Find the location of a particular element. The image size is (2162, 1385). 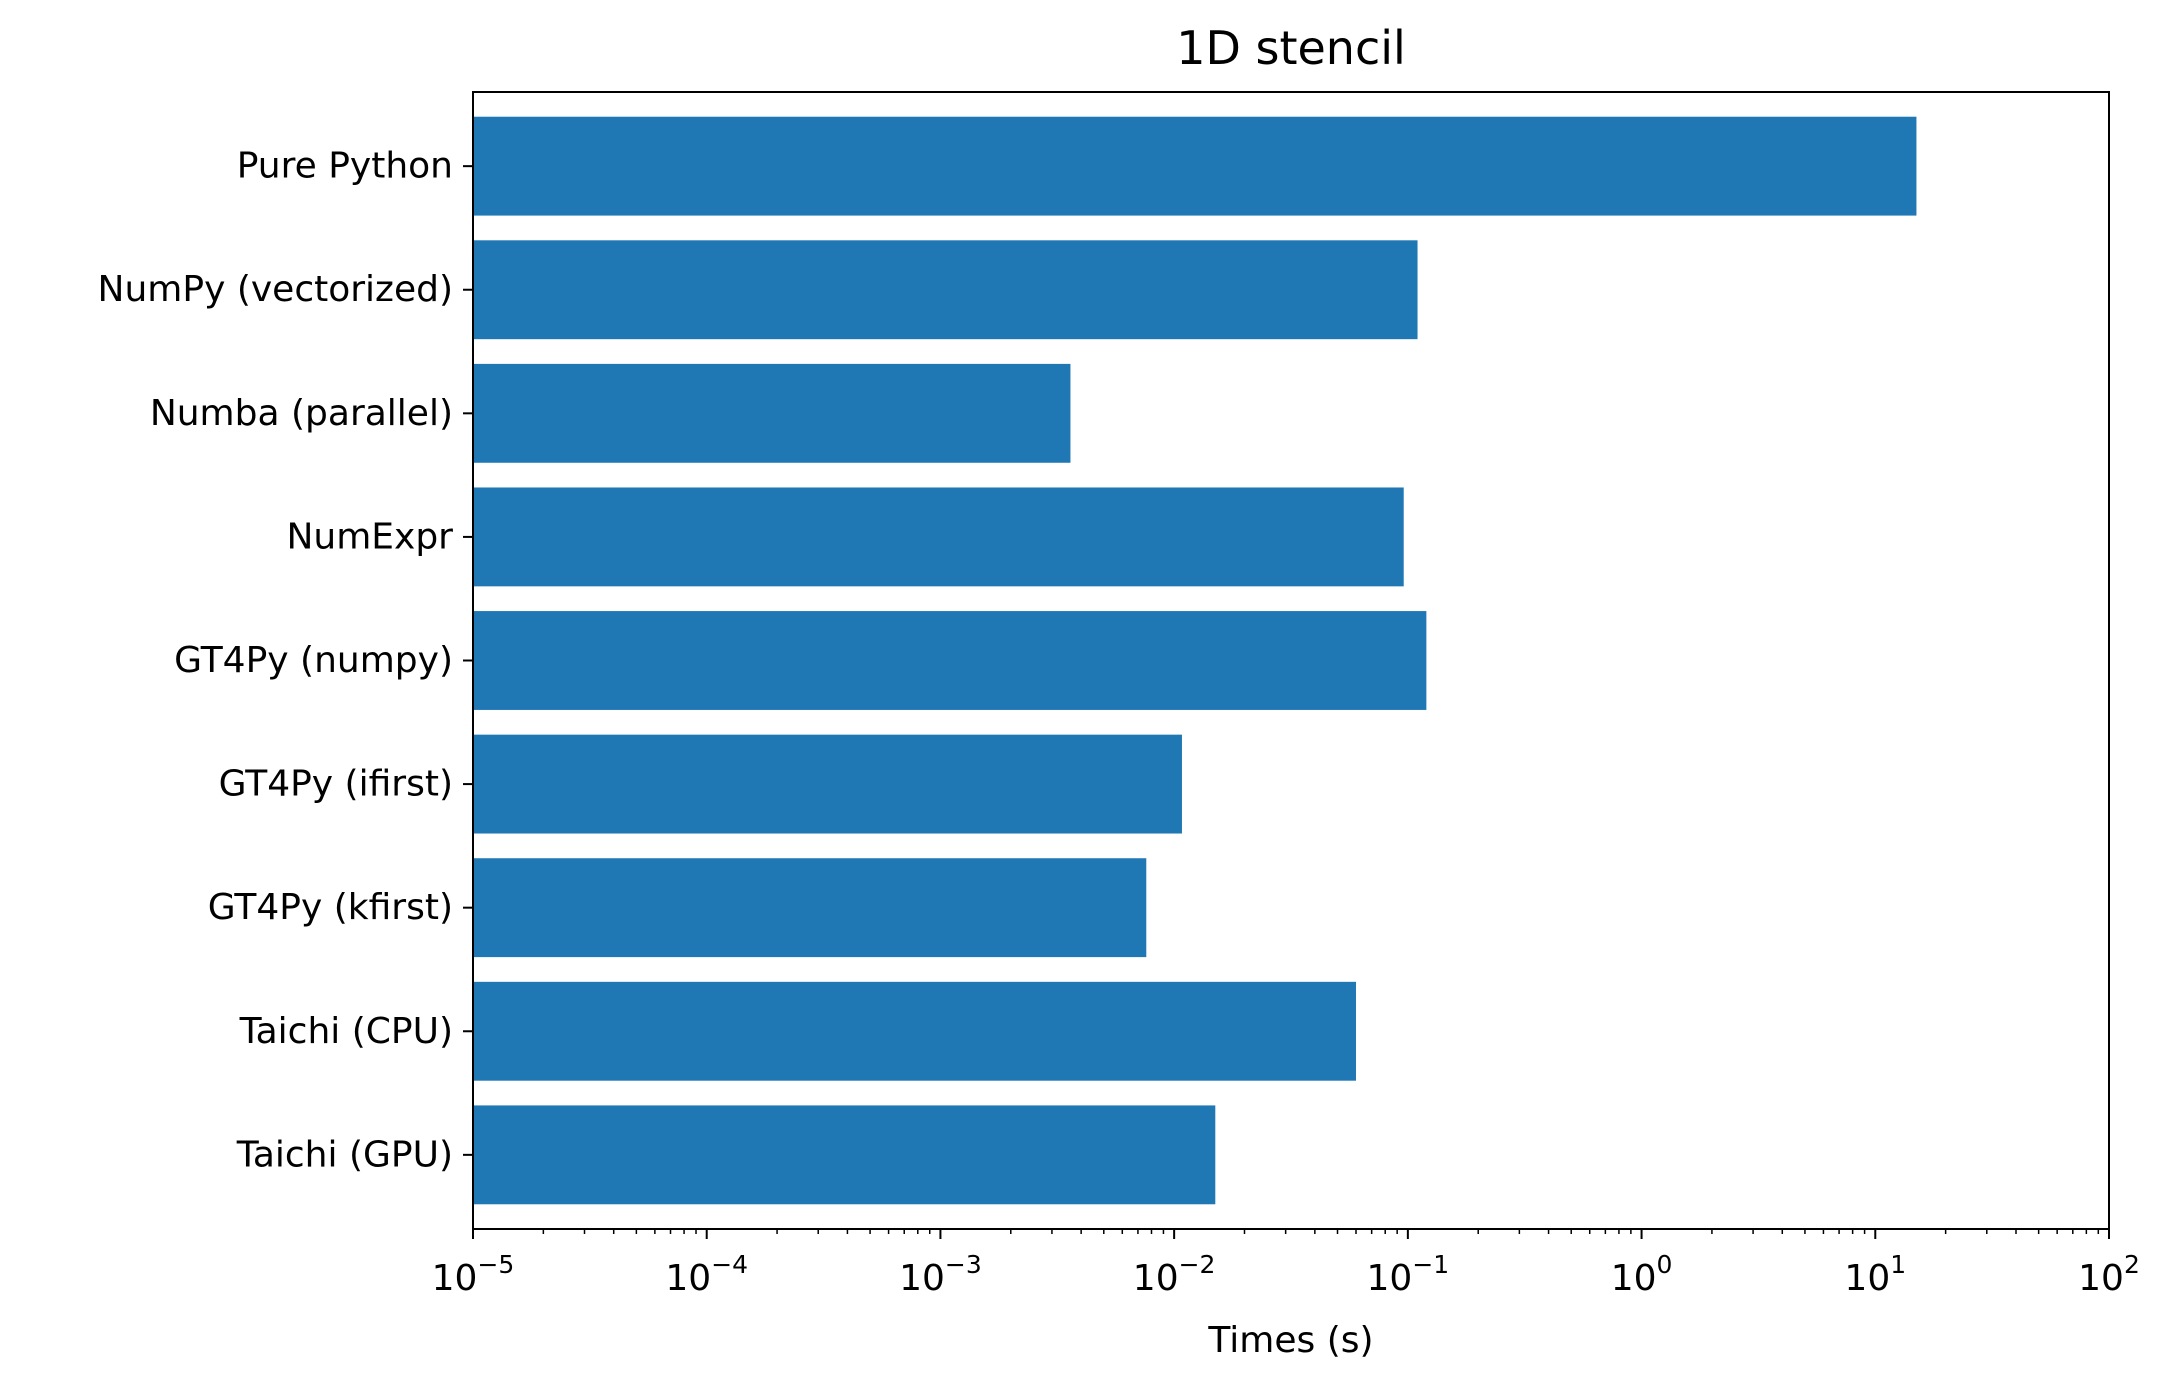

y-tick-label: GT4Py (numpy) is located at coordinates (313, 660).